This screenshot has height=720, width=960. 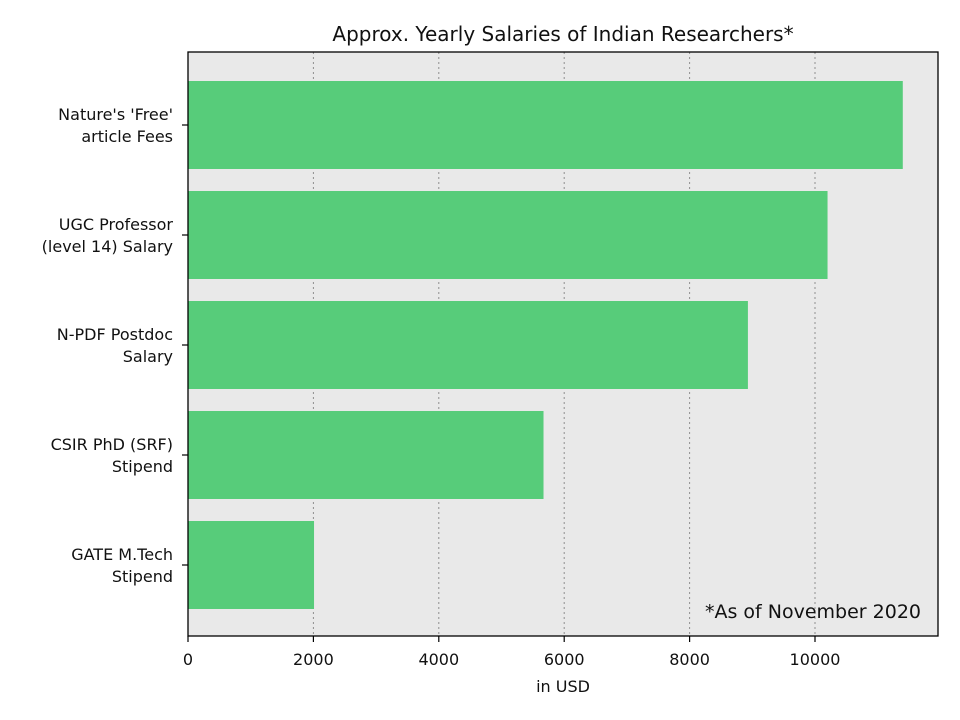 What do you see at coordinates (815, 659) in the screenshot?
I see `x-tick-label: 10000` at bounding box center [815, 659].